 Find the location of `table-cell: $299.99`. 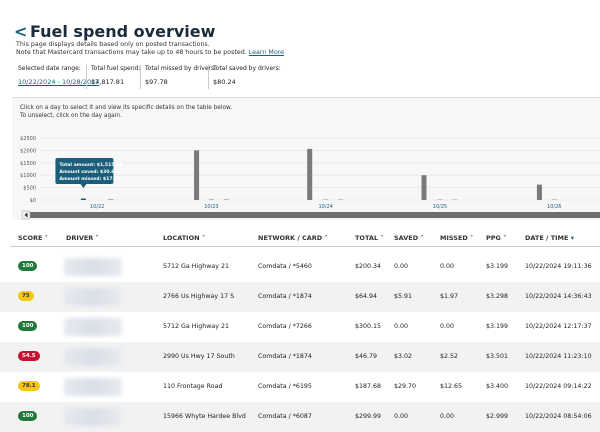

table-cell: $299.99 is located at coordinates (368, 416).